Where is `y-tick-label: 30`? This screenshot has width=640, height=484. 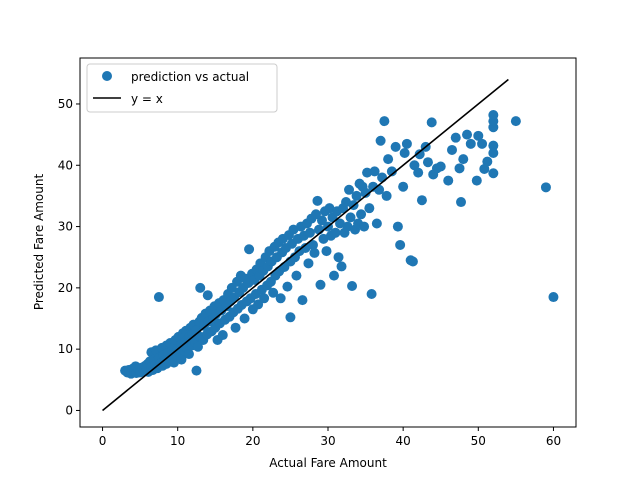 y-tick-label: 30 is located at coordinates (65, 227).